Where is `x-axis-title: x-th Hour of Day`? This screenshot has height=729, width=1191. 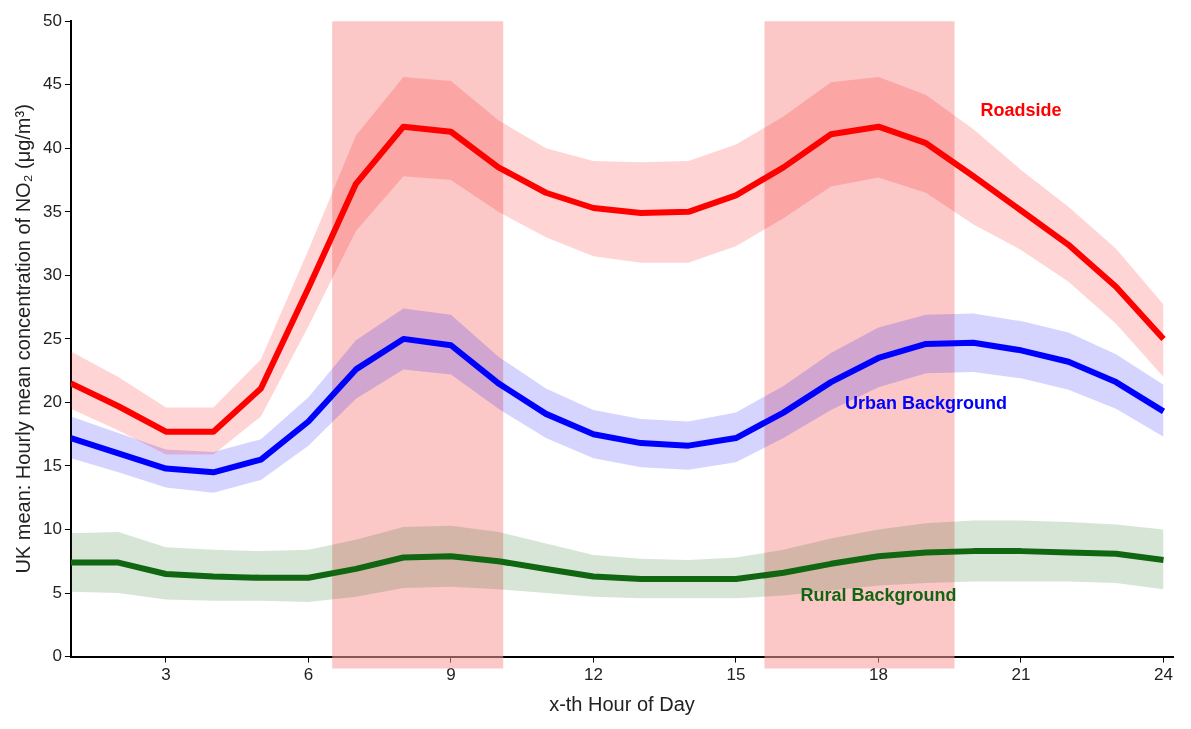
x-axis-title: x-th Hour of Day is located at coordinates (622, 703).